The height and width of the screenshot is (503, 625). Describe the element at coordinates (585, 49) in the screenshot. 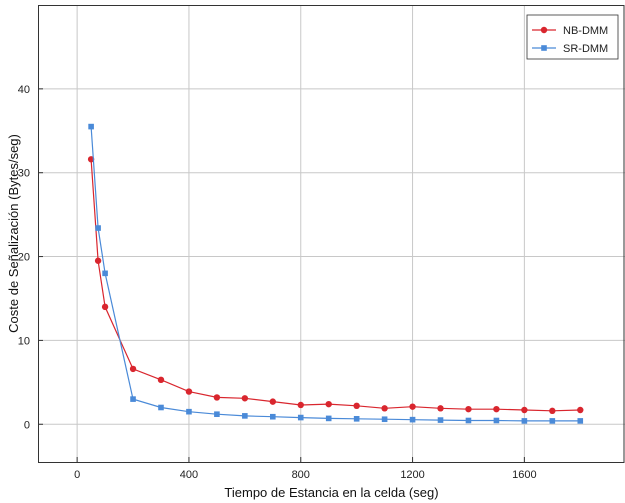

I see `legend-label: SR-DMM` at that location.